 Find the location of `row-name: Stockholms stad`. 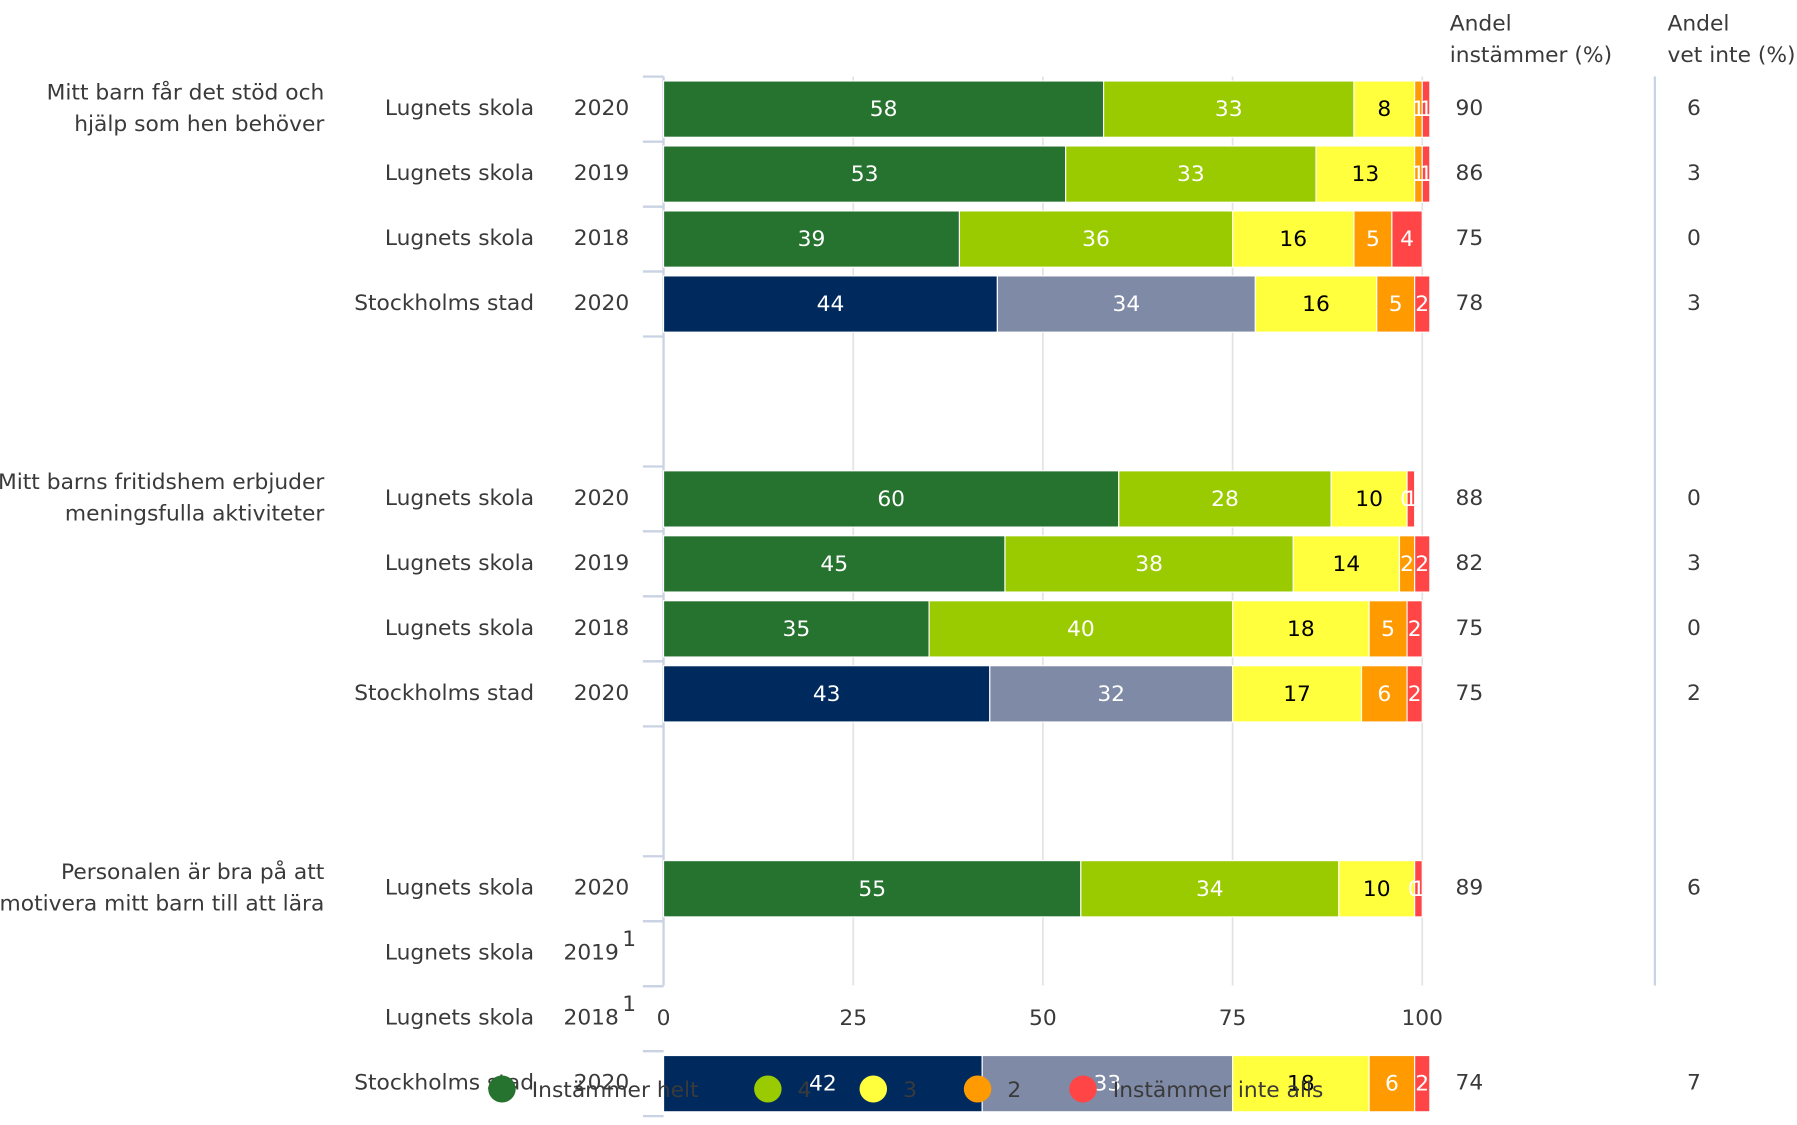

row-name: Stockholms stad is located at coordinates (444, 693).